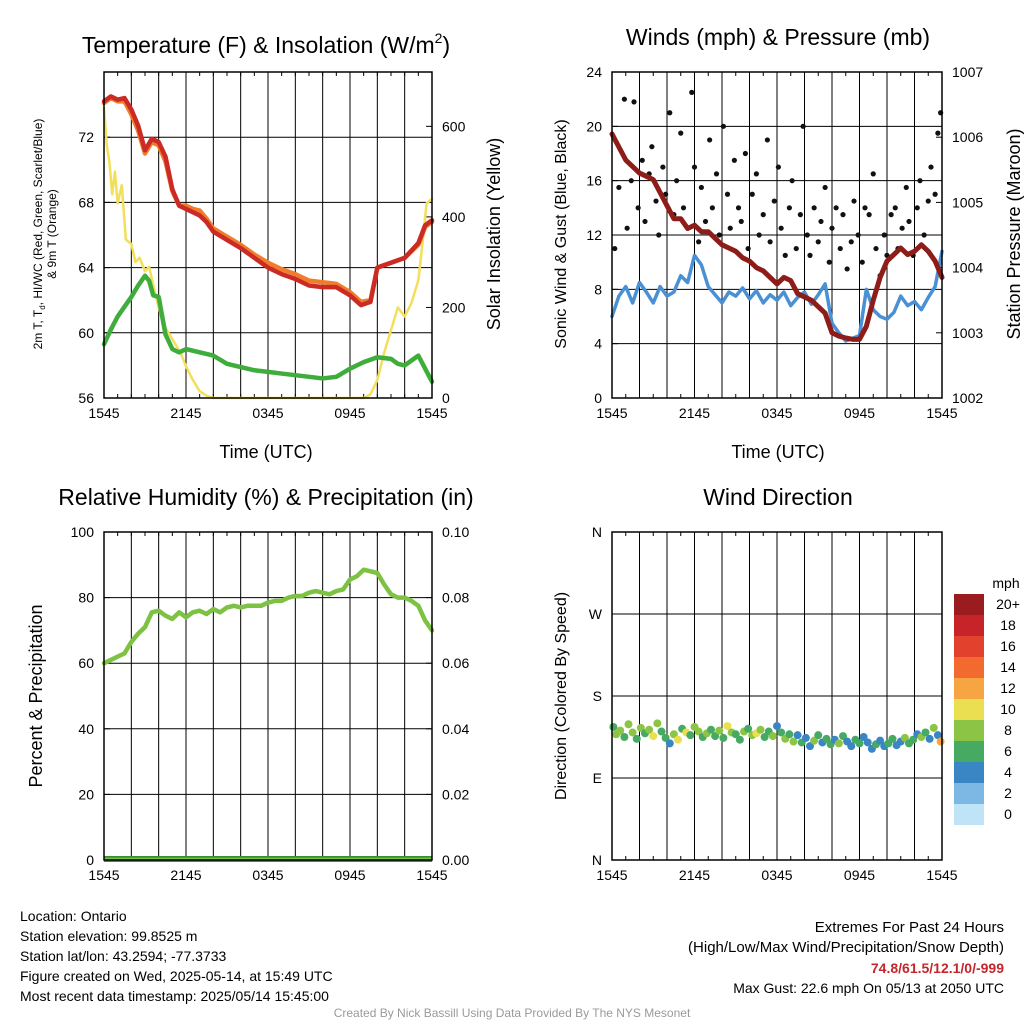 This screenshot has width=1024, height=1024. What do you see at coordinates (1008, 625) in the screenshot?
I see `colorbar-label: 18` at bounding box center [1008, 625].